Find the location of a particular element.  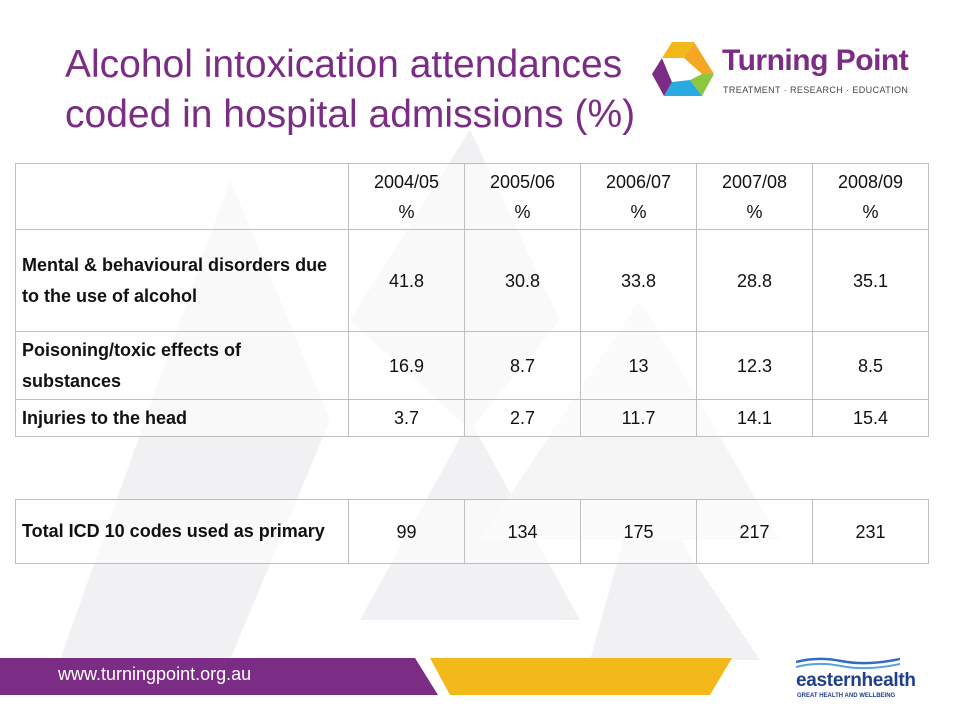

row-label: Injuries to the head is located at coordinates (182, 418).